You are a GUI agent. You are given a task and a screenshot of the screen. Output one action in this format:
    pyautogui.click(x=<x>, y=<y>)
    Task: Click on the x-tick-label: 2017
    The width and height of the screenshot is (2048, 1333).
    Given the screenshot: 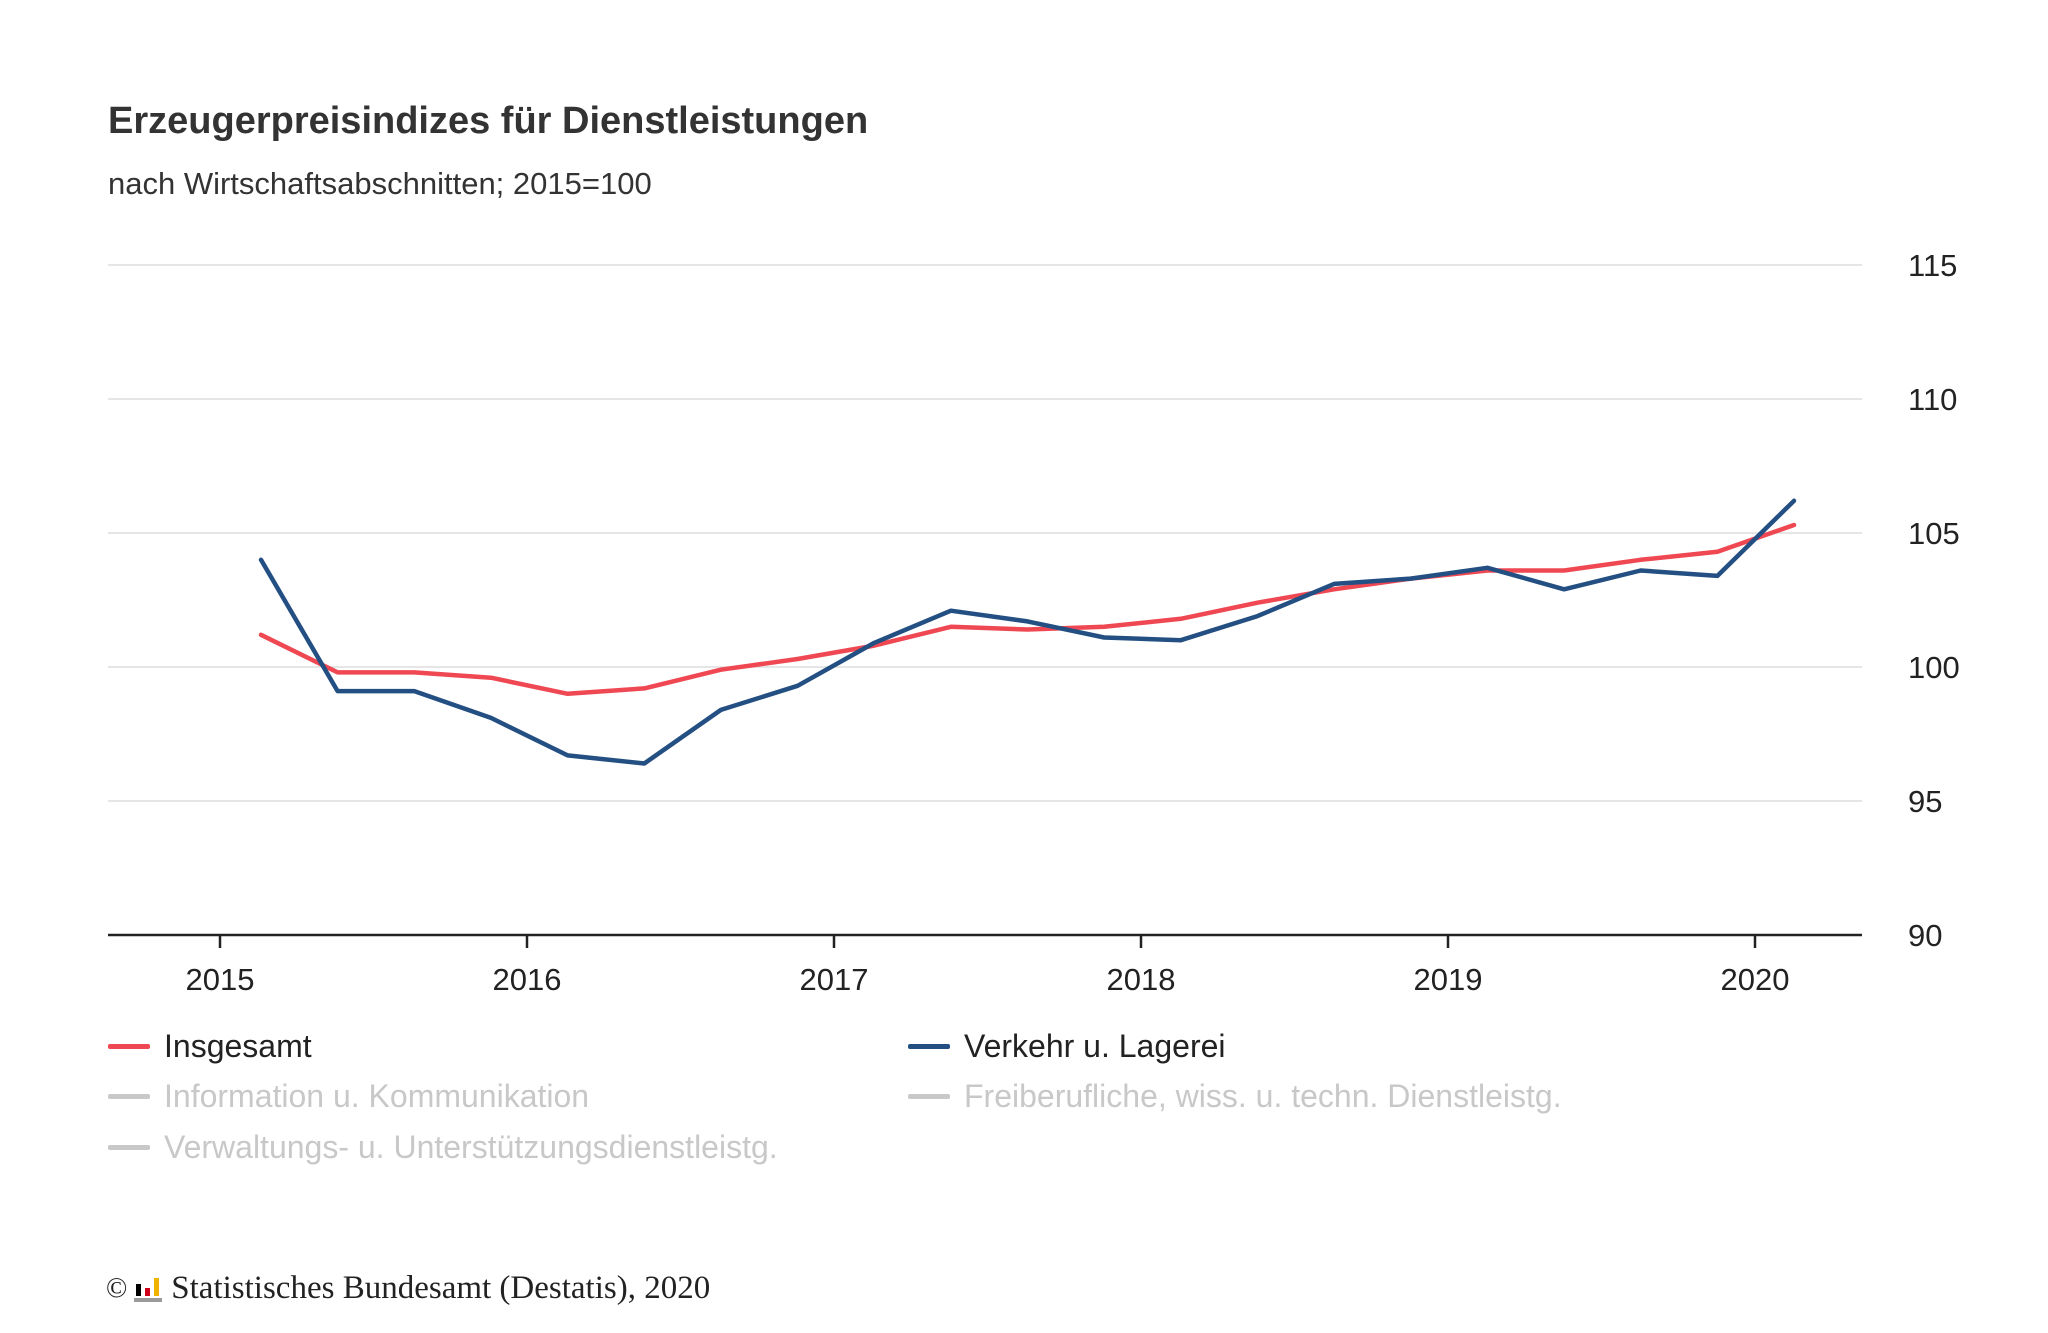 What is the action you would take?
    pyautogui.click(x=834, y=979)
    